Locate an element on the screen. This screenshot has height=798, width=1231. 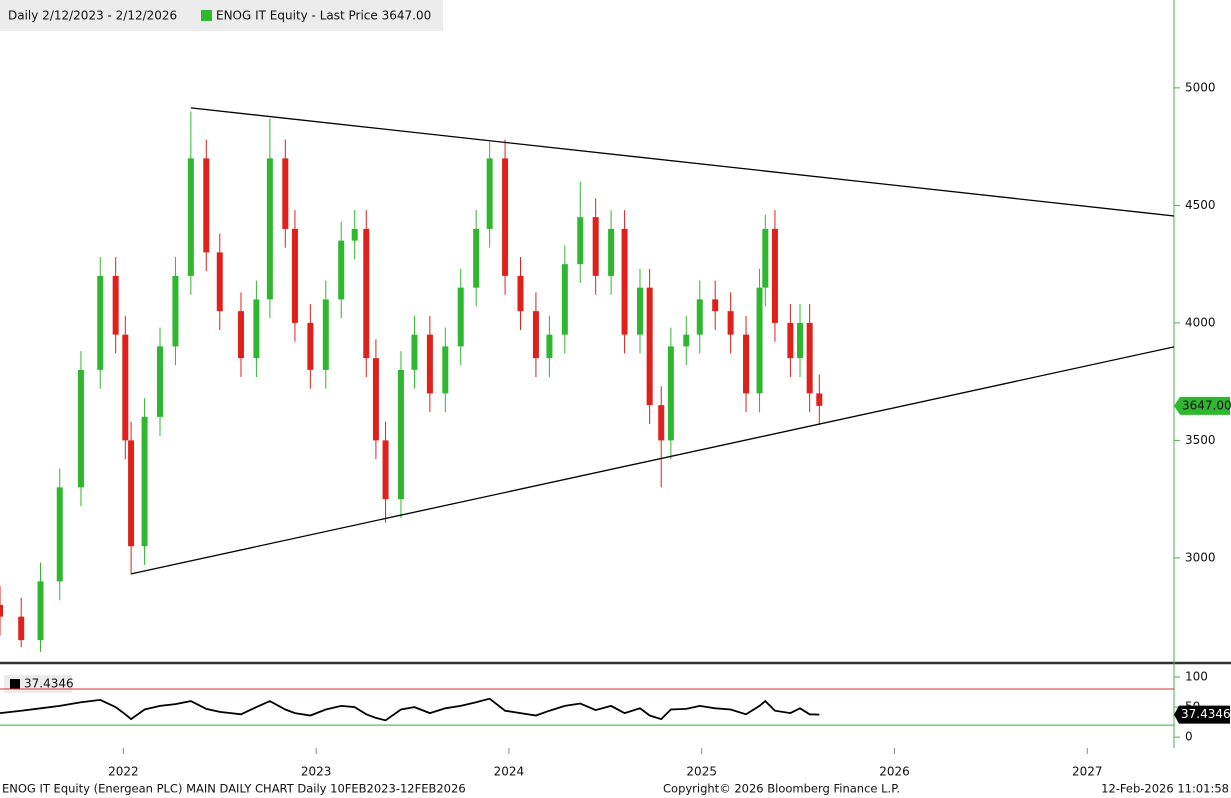
rsi-tag is located at coordinates (1202, 714).